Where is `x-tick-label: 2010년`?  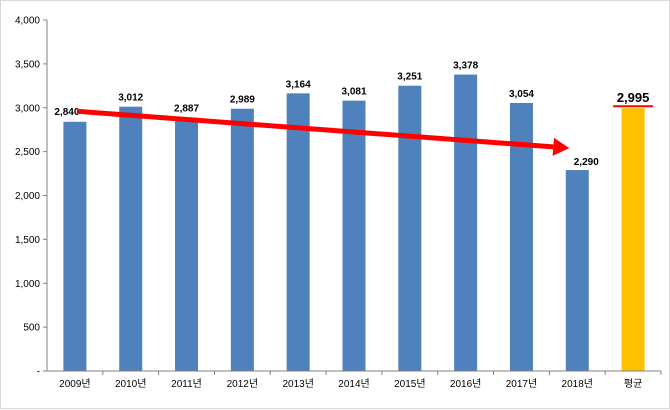 x-tick-label: 2010년 is located at coordinates (130, 384).